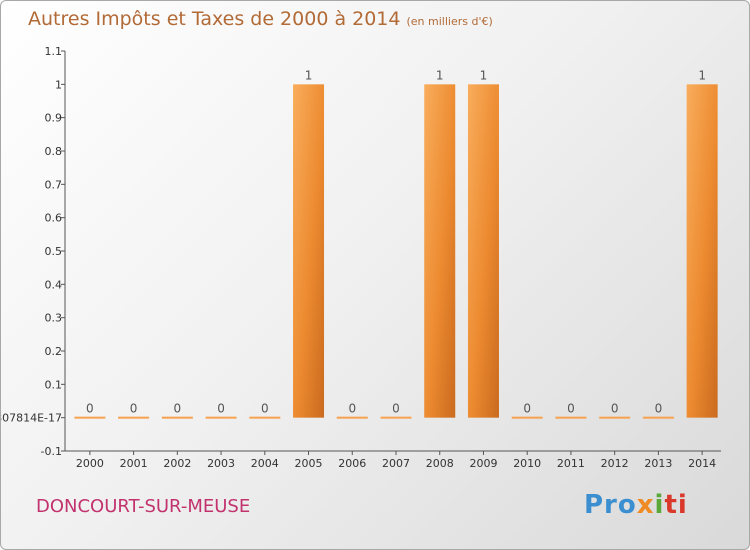 Image resolution: width=750 pixels, height=550 pixels. Describe the element at coordinates (58, 84) in the screenshot. I see `y-tick-label: 1` at that location.